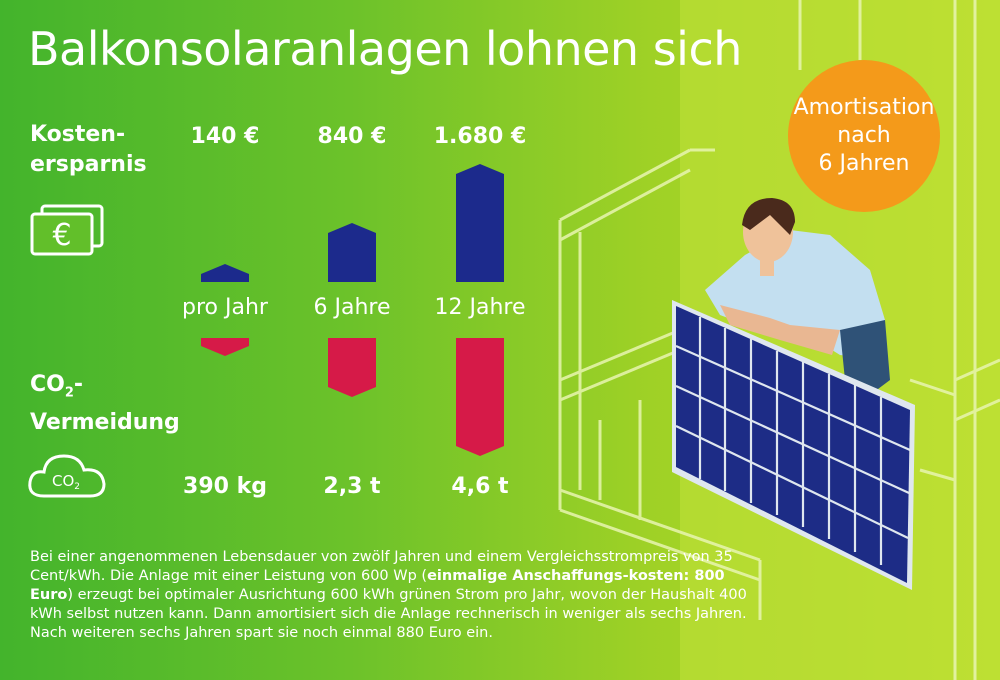 This screenshot has height=680, width=1000. Describe the element at coordinates (66, 482) in the screenshot. I see `svg-text: CO2` at that location.